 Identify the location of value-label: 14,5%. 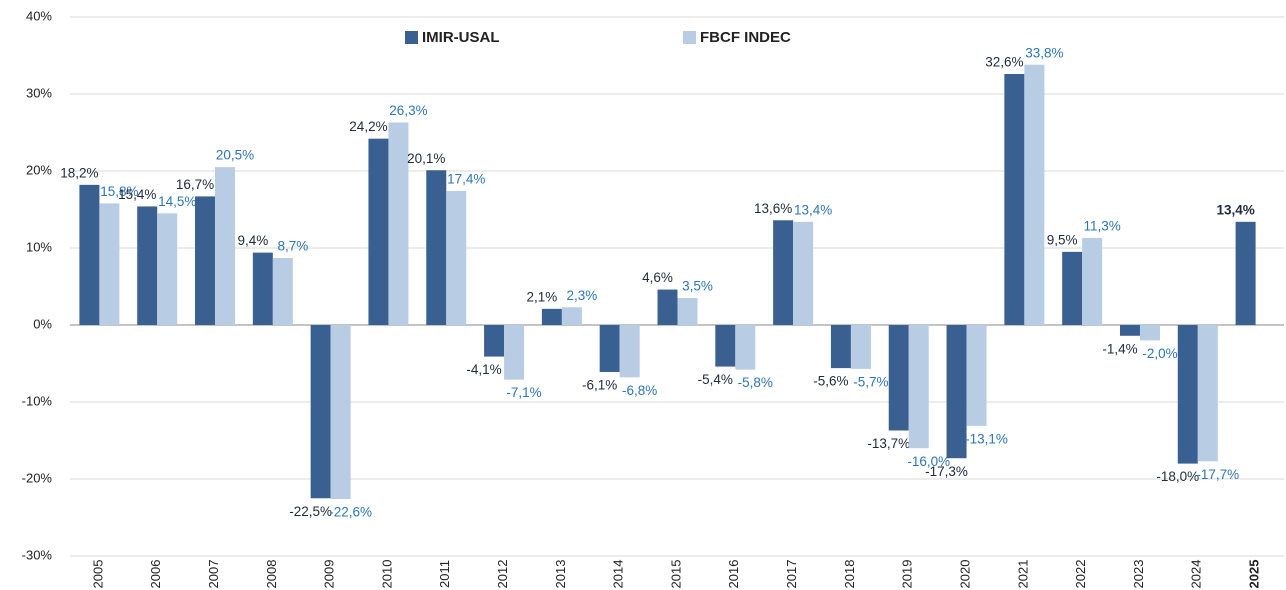
(177, 201).